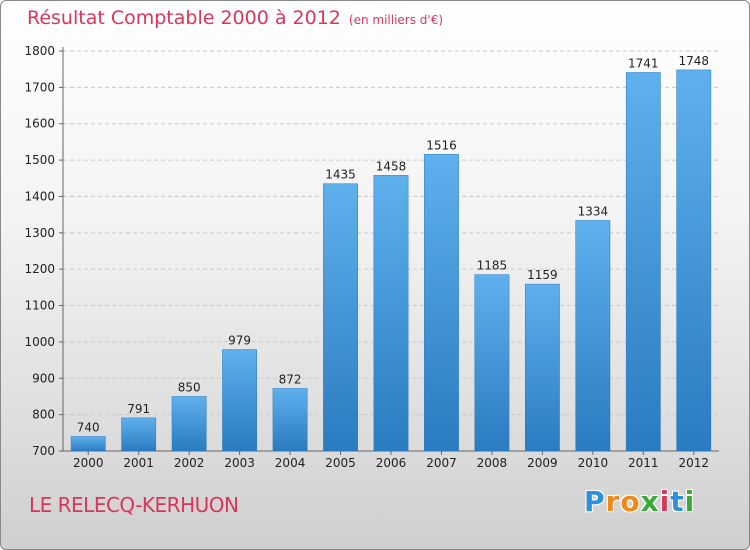 The width and height of the screenshot is (750, 550). What do you see at coordinates (39, 51) in the screenshot?
I see `y-tick-label: 1800` at bounding box center [39, 51].